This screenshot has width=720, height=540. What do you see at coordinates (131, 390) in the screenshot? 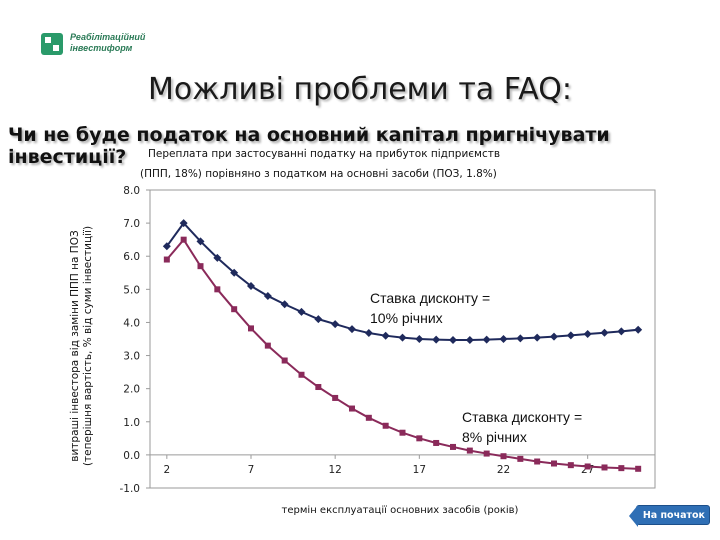
I see `y-tick-label: 2.0` at bounding box center [131, 390].